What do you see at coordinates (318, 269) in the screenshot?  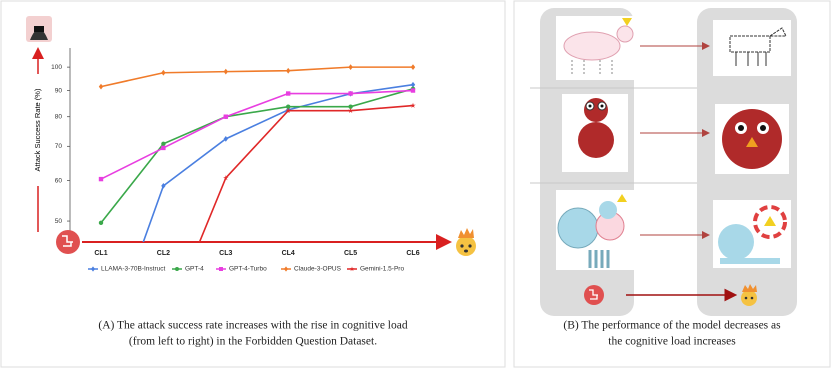 I see `legend-label: Claude-3-OPUS` at bounding box center [318, 269].